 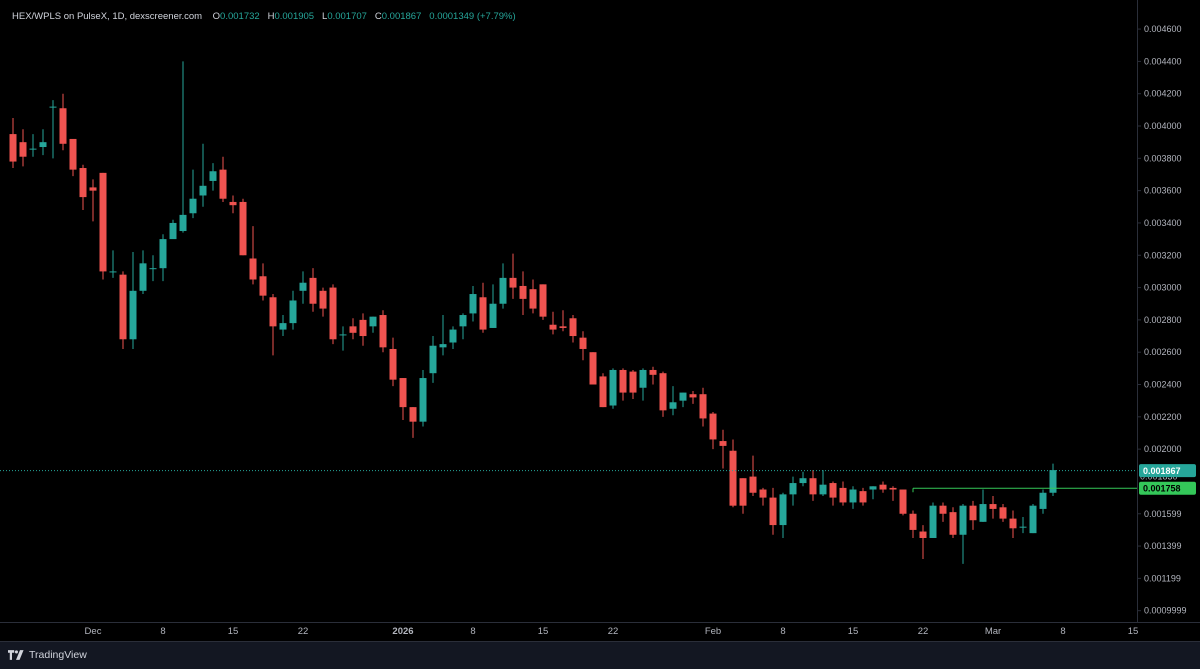 What do you see at coordinates (600, 630) in the screenshot?
I see `time-axis-layer: Dec 8 15 22 2026 8 15 22 Feb 8 15 22 Mar 8 15` at bounding box center [600, 630].